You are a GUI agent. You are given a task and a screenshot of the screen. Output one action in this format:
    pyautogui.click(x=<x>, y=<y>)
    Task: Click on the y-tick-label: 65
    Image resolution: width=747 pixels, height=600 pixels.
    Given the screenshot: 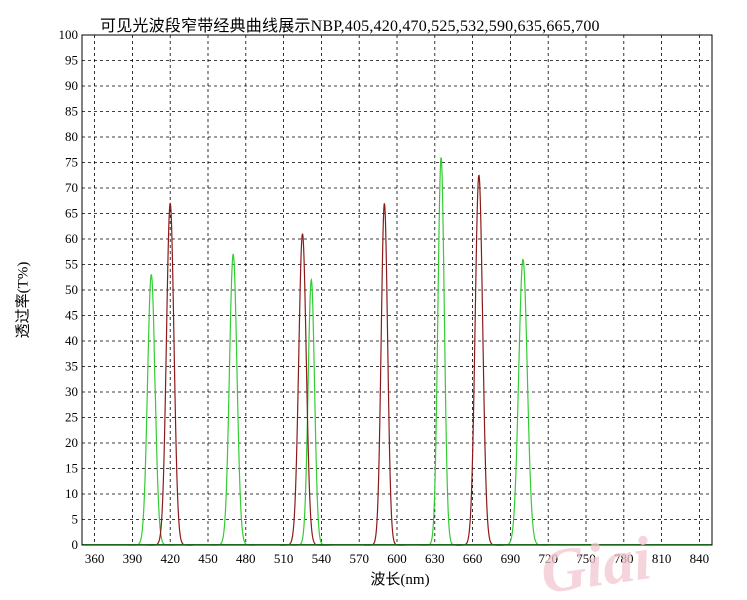 What is the action you would take?
    pyautogui.click(x=71, y=213)
    